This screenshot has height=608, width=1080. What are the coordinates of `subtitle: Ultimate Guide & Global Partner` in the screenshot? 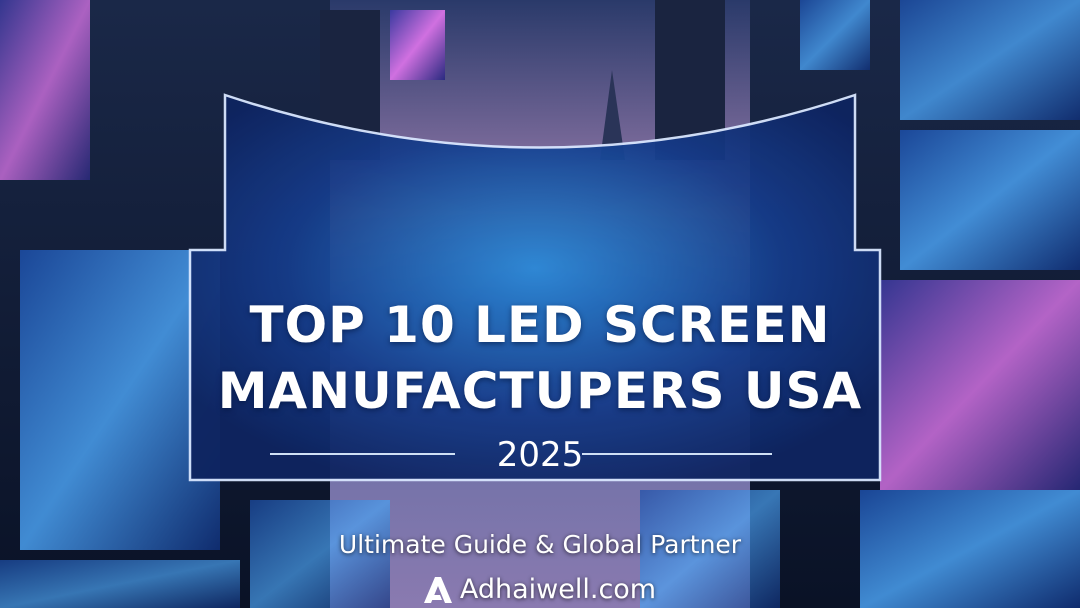 It's located at (540, 544).